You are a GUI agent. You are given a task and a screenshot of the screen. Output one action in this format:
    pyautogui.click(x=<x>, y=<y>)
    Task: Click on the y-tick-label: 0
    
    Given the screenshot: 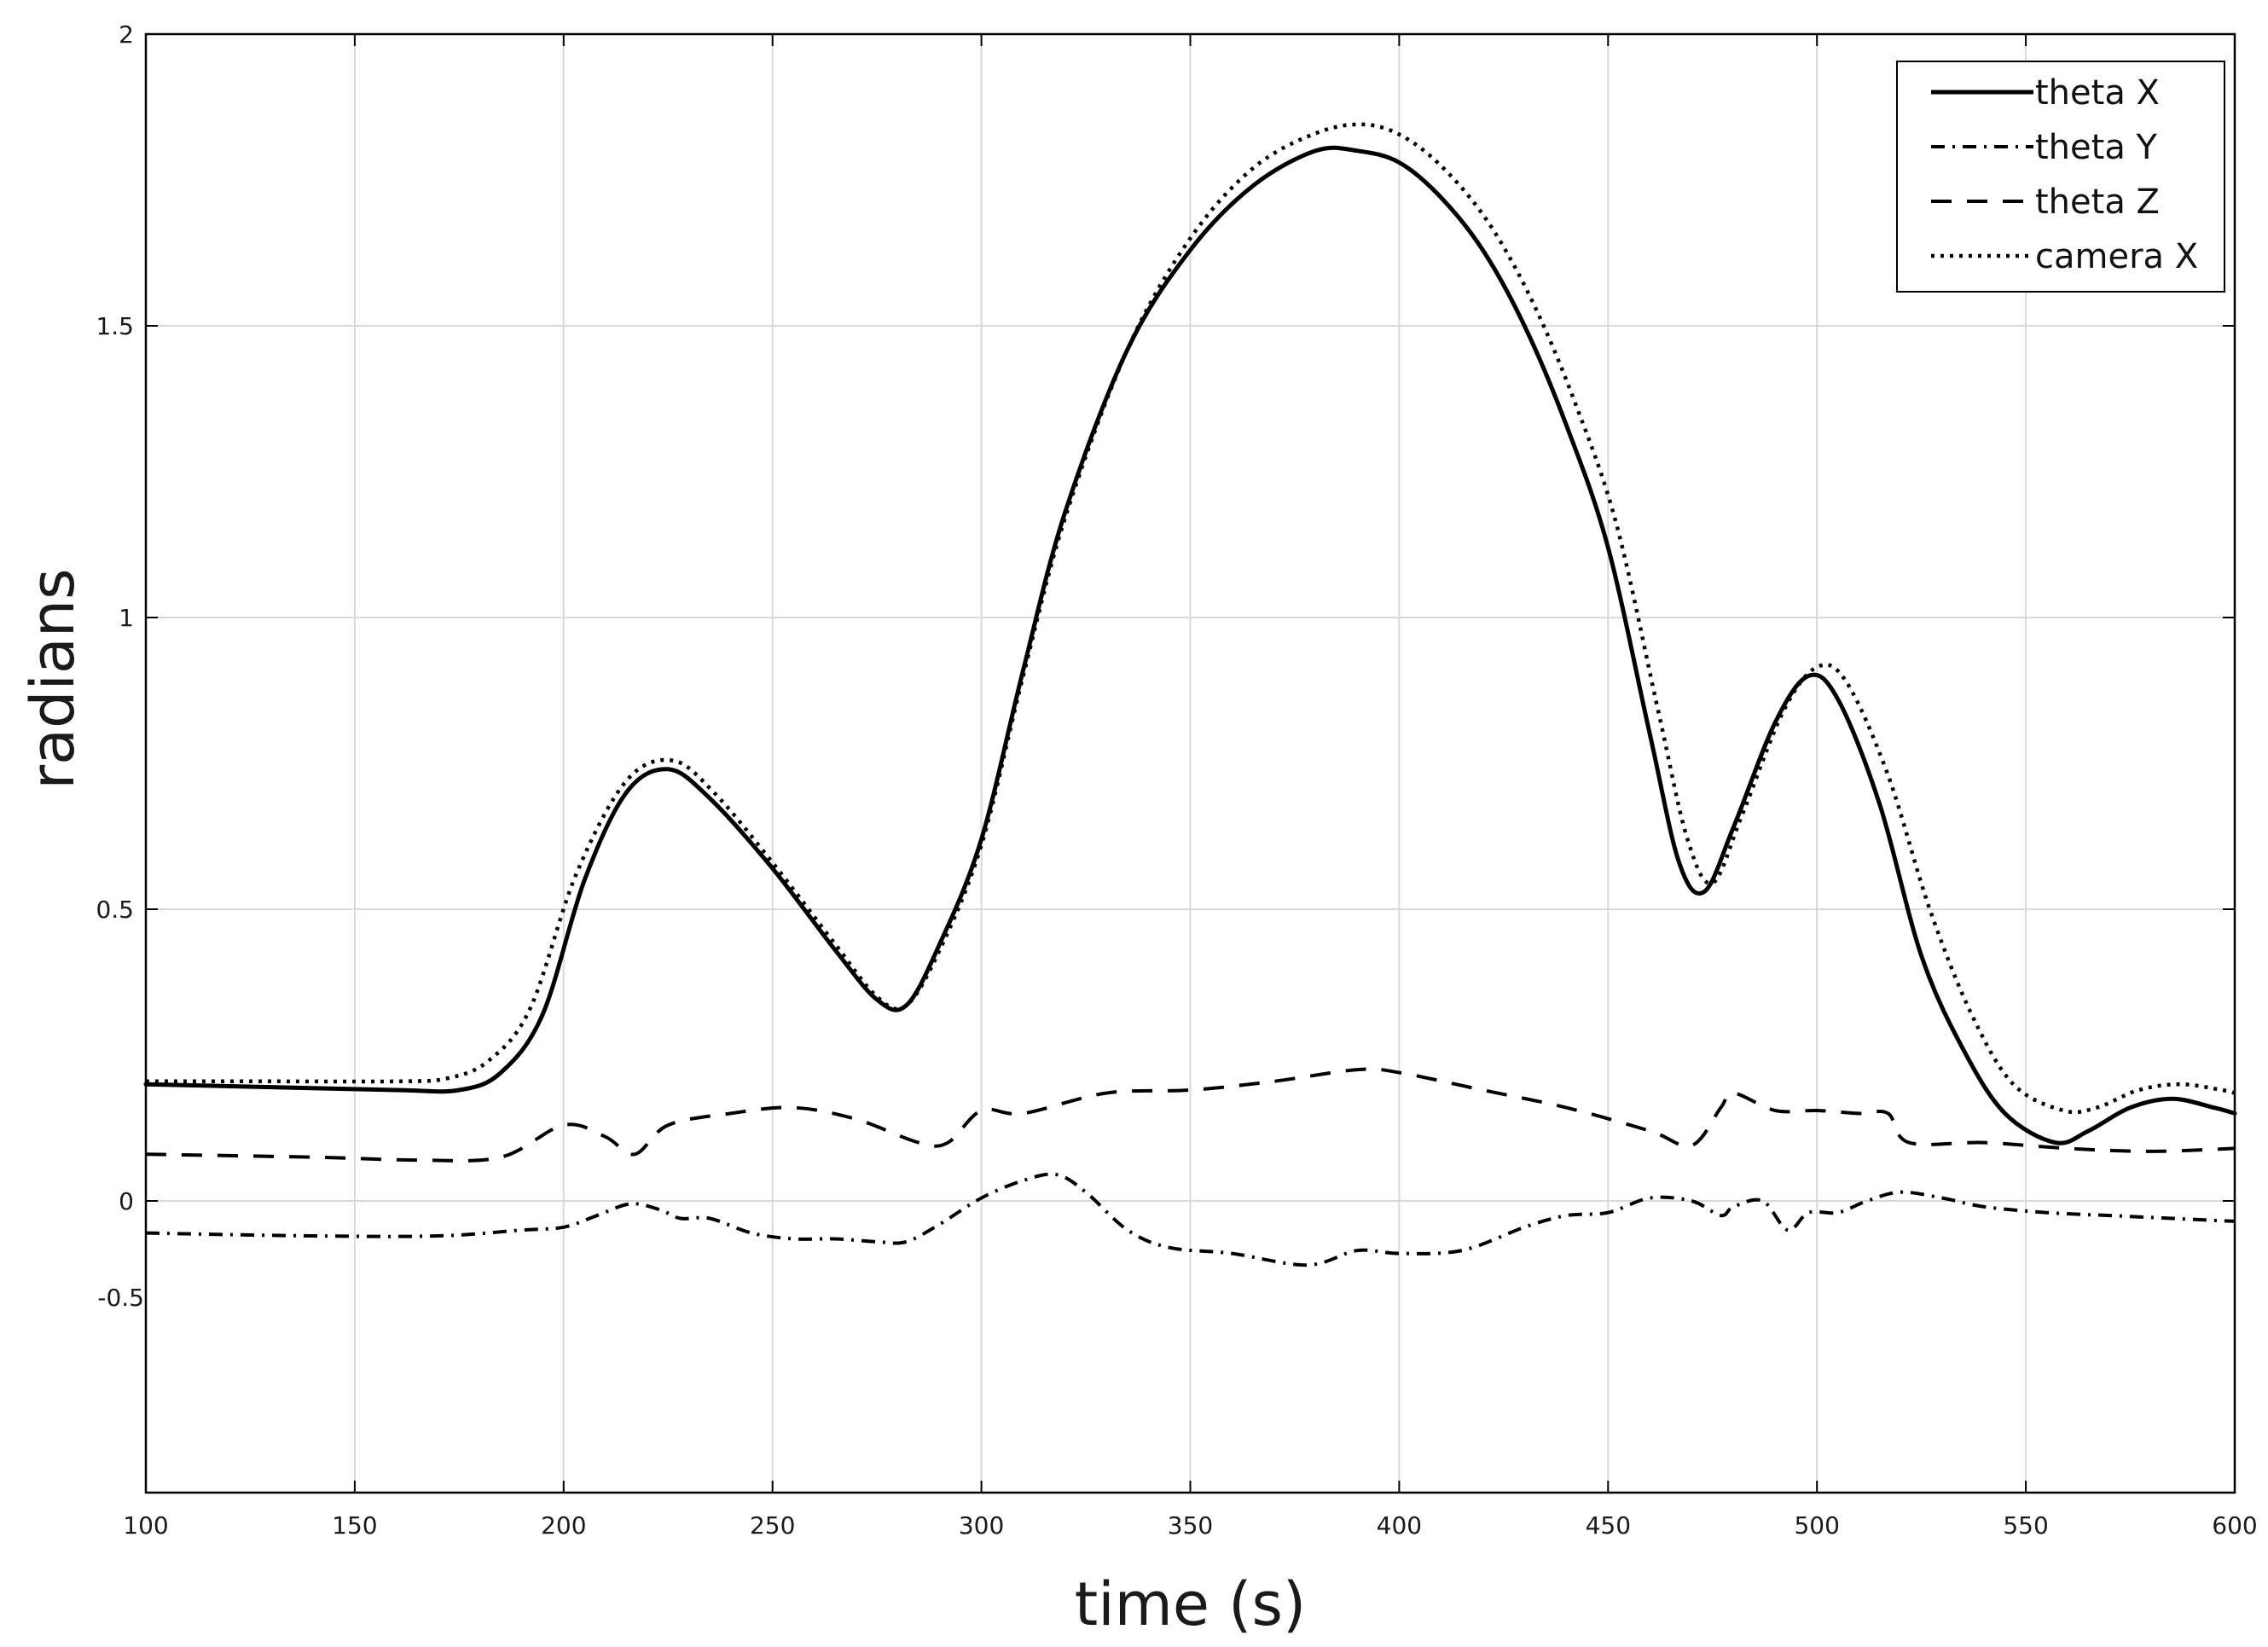 What is the action you would take?
    pyautogui.click(x=127, y=1201)
    